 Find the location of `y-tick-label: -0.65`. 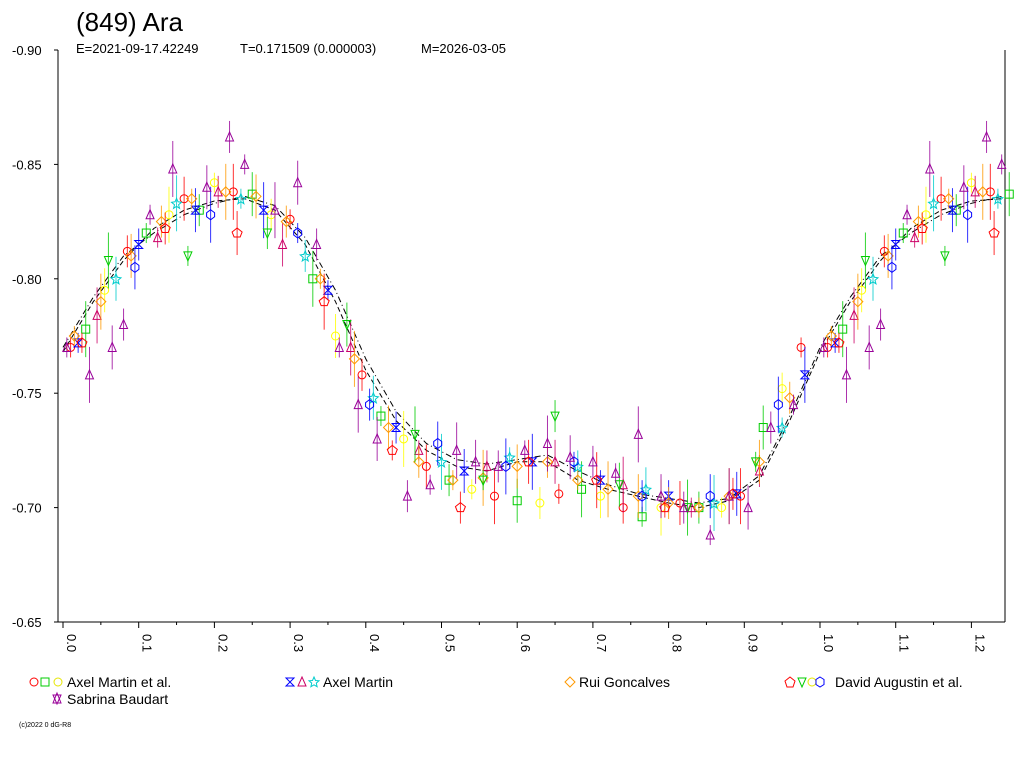

y-tick-label: -0.65 is located at coordinates (27, 622).